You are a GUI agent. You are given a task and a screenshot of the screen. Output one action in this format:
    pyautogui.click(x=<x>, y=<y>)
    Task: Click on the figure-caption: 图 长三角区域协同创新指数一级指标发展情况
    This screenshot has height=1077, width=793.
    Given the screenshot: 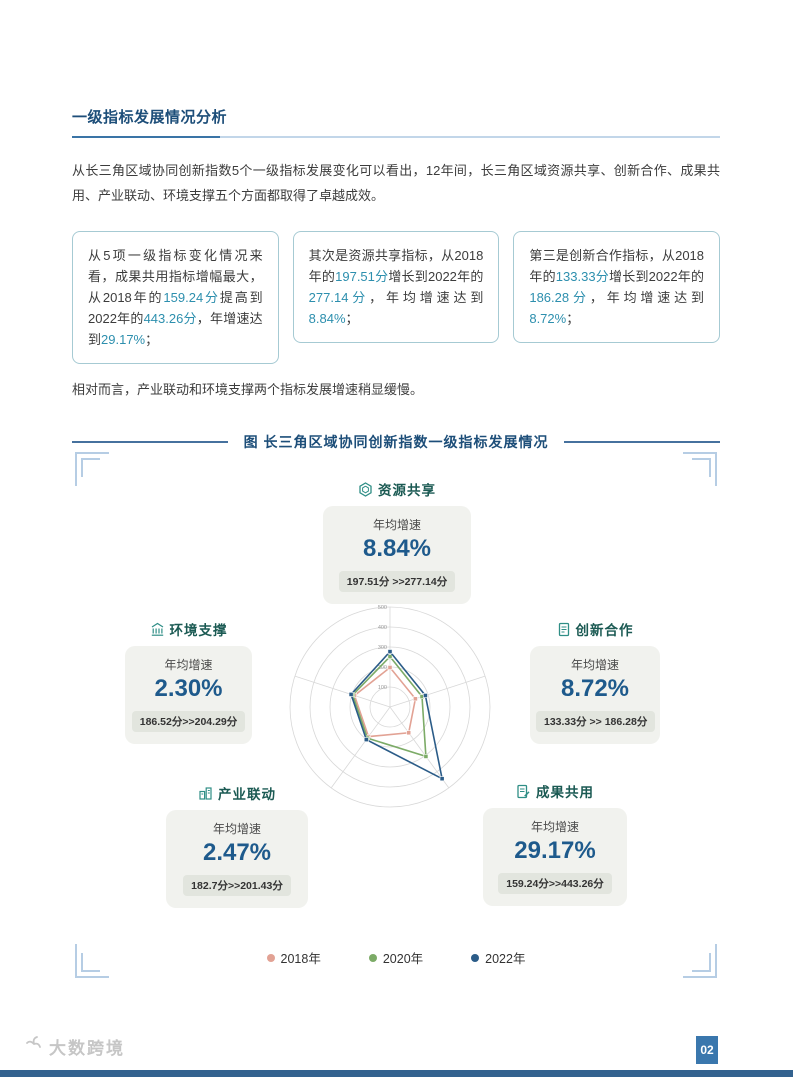 What is the action you would take?
    pyautogui.click(x=396, y=442)
    